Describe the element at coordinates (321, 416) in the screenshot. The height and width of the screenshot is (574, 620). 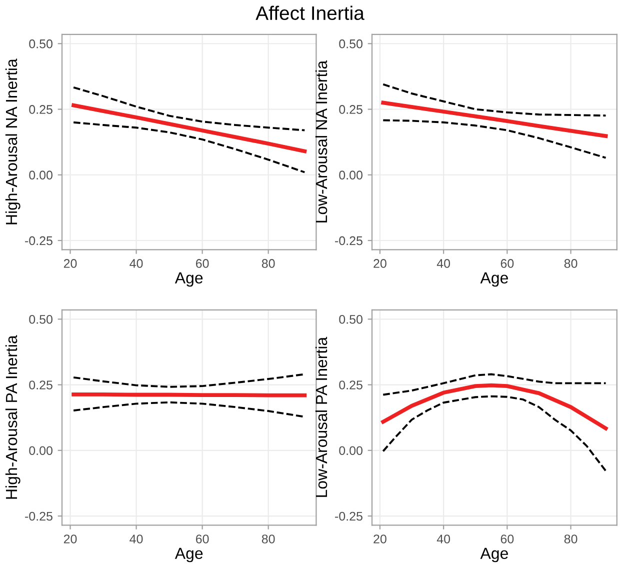
I see `y-axis-title: Low-Arousal PA Inertia` at that location.